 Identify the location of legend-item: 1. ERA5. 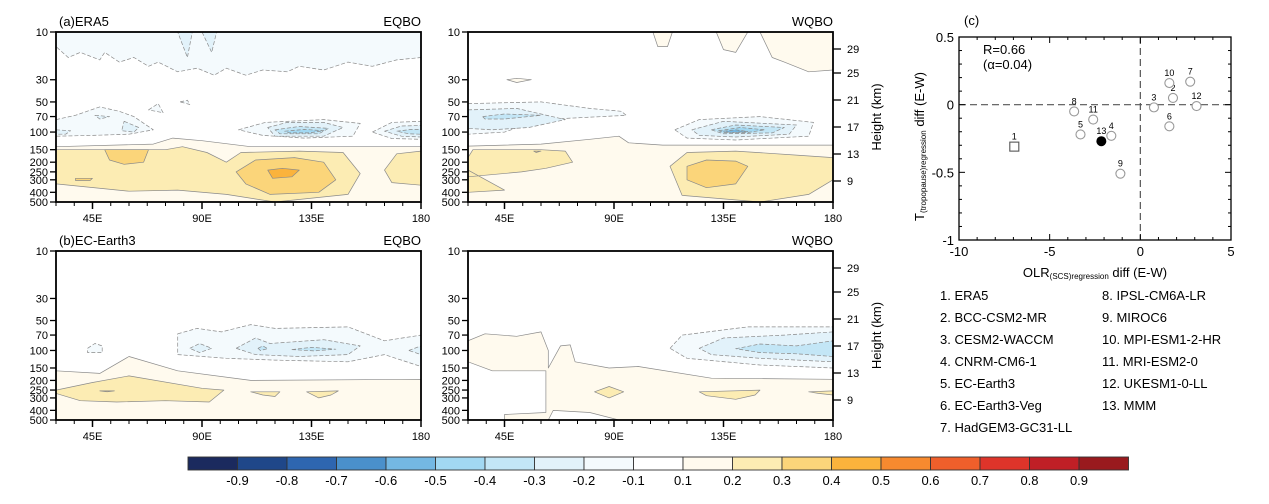
(964, 295).